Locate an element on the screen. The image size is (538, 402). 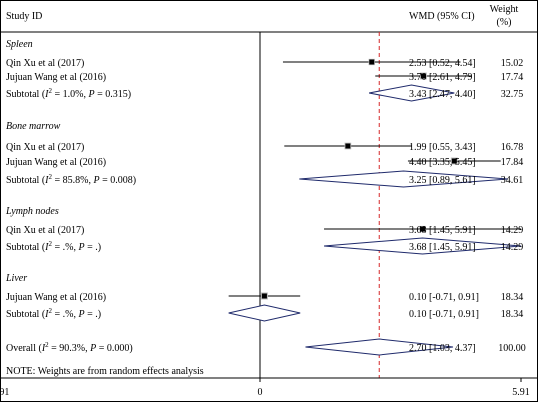
subgroup-title: Liver is located at coordinates (16, 278).